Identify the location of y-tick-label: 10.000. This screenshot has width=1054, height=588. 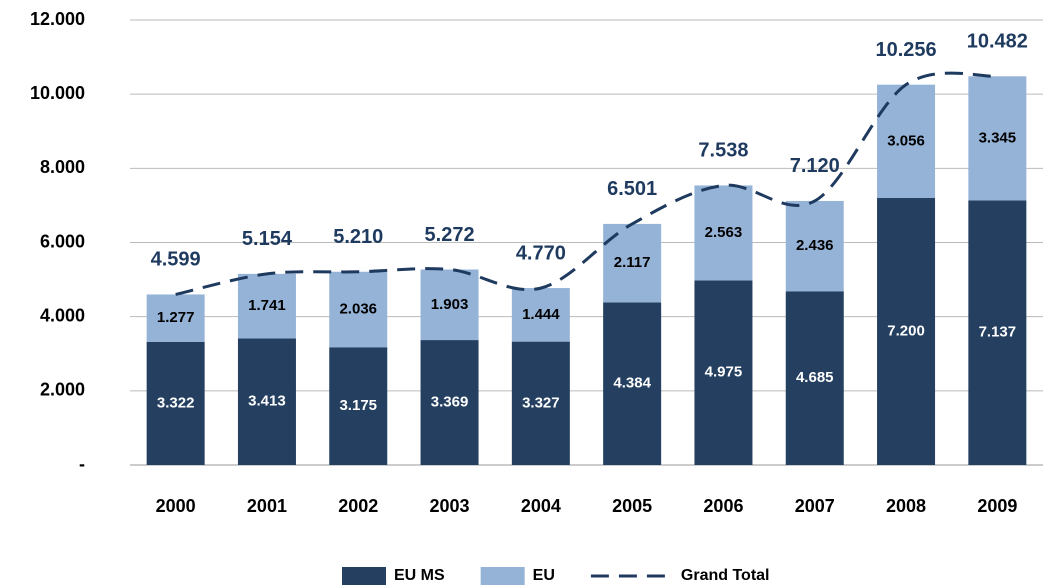
(57, 93).